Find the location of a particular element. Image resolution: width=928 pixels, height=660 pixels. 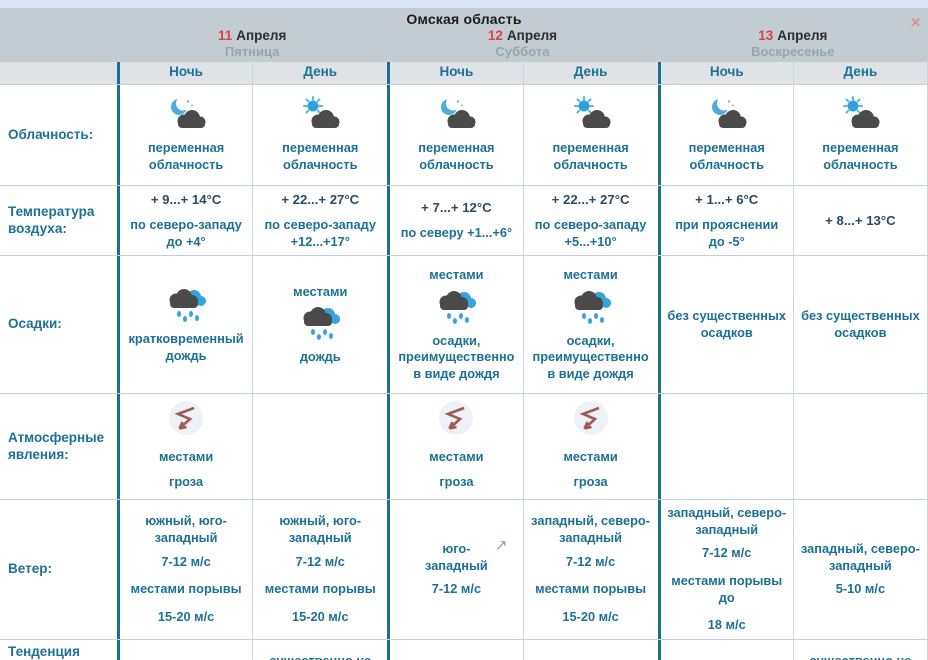

weekday-label: Пятница is located at coordinates (252, 51).